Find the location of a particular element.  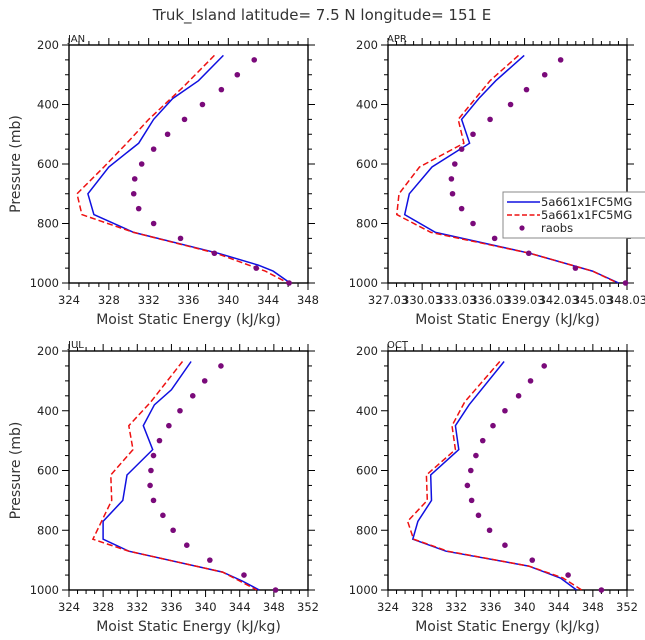

x-tick-label: 333.03 is located at coordinates (456, 300).